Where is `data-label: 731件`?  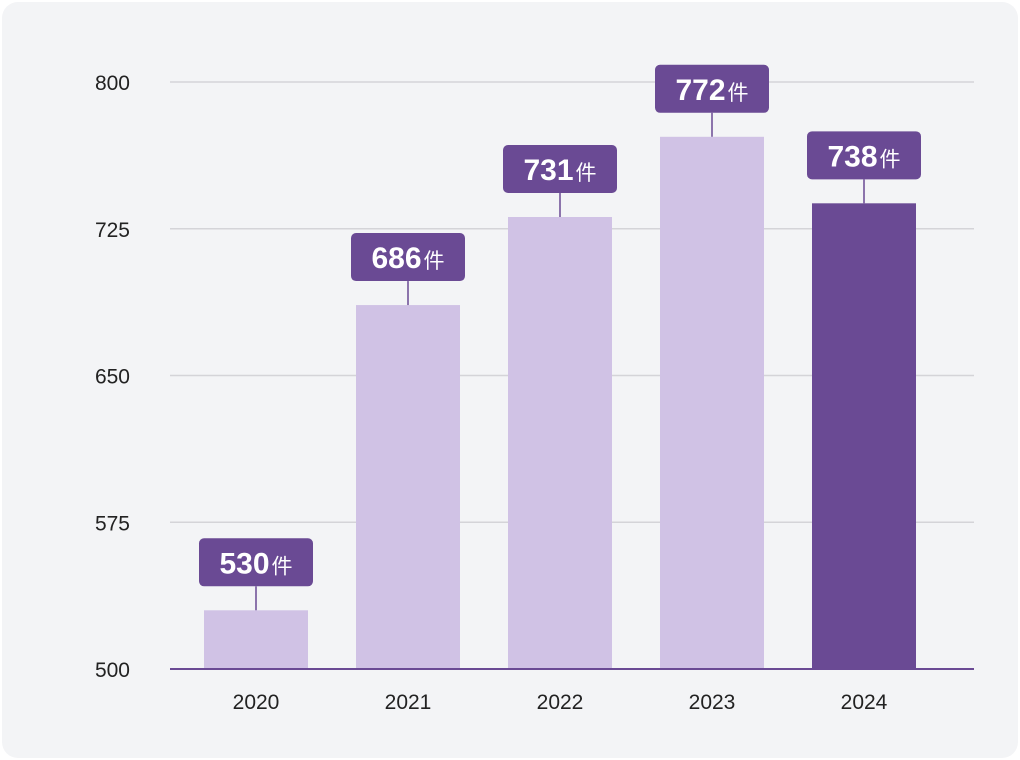
data-label: 731件 is located at coordinates (559, 170).